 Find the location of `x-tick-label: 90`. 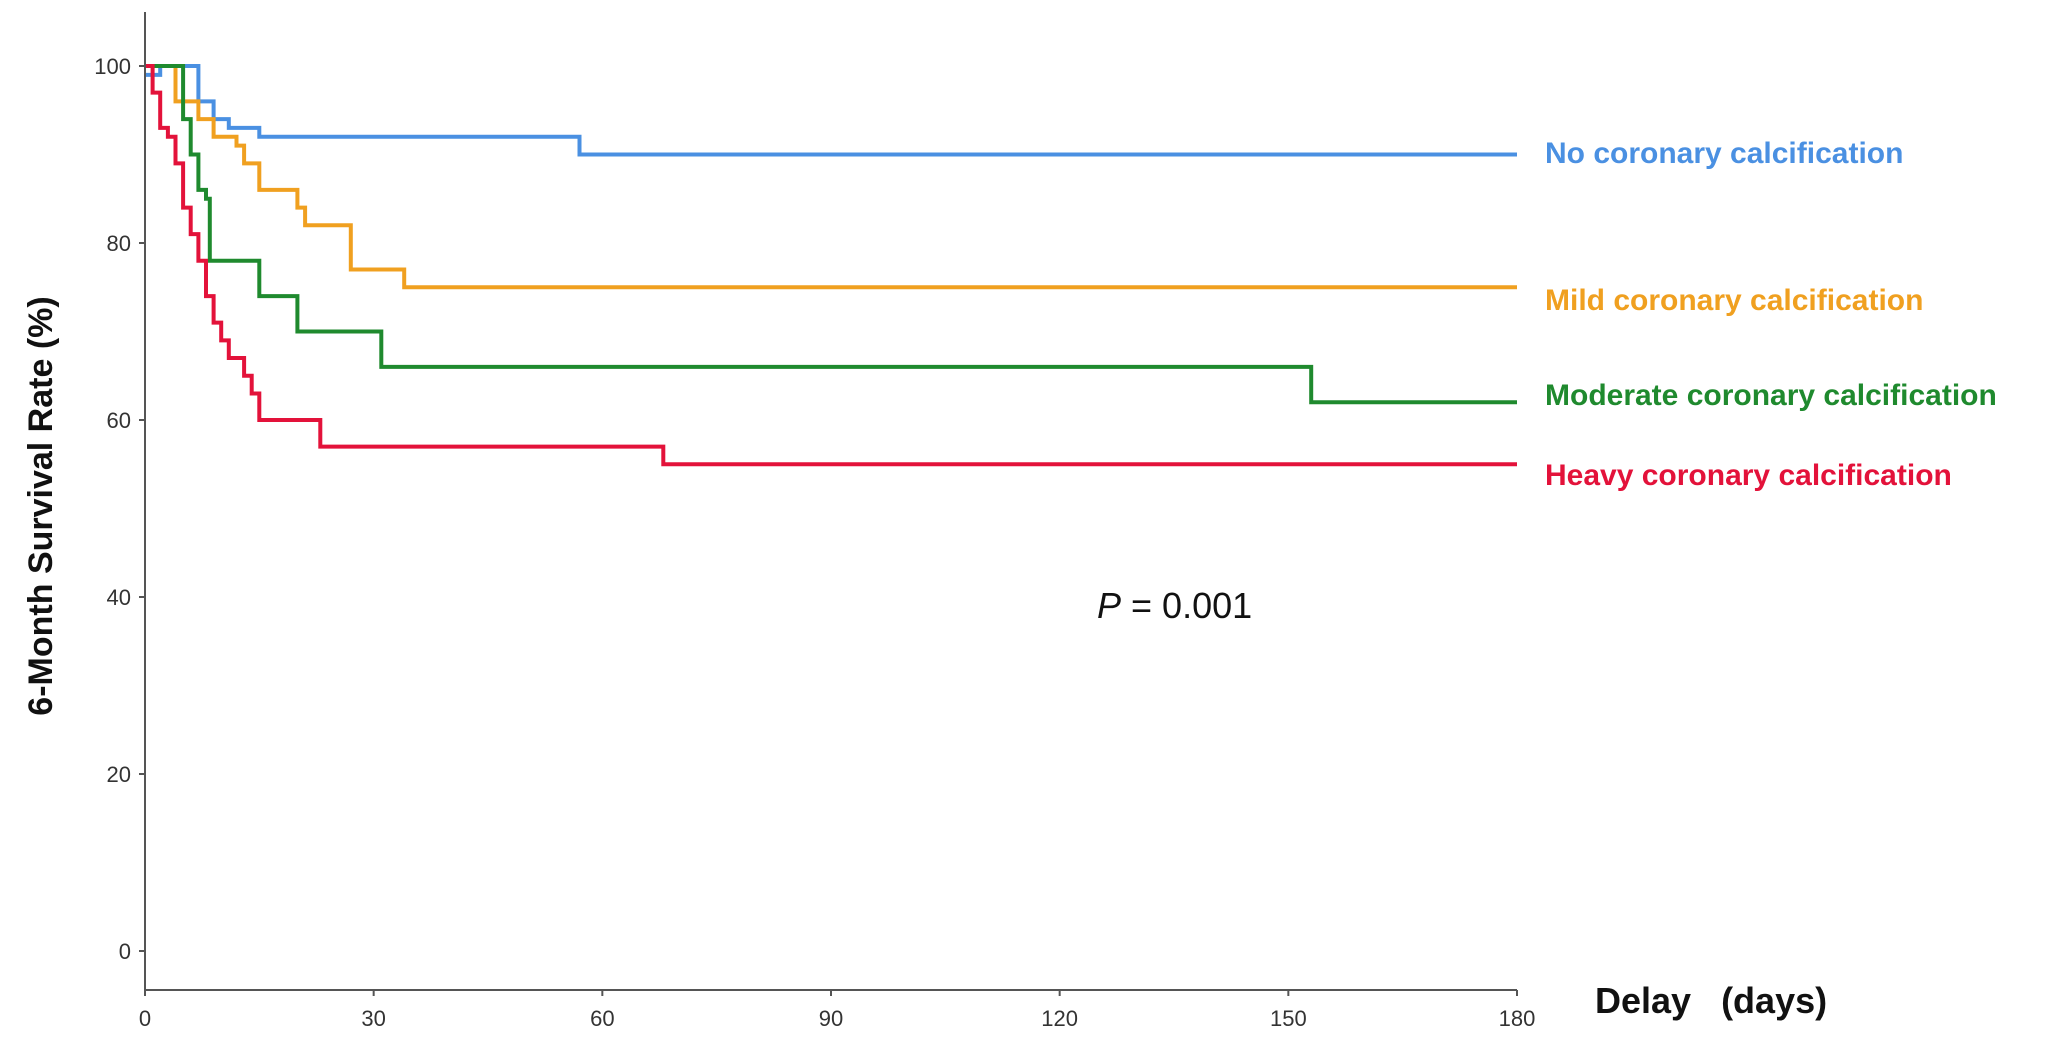

x-tick-label: 90 is located at coordinates (831, 1018).